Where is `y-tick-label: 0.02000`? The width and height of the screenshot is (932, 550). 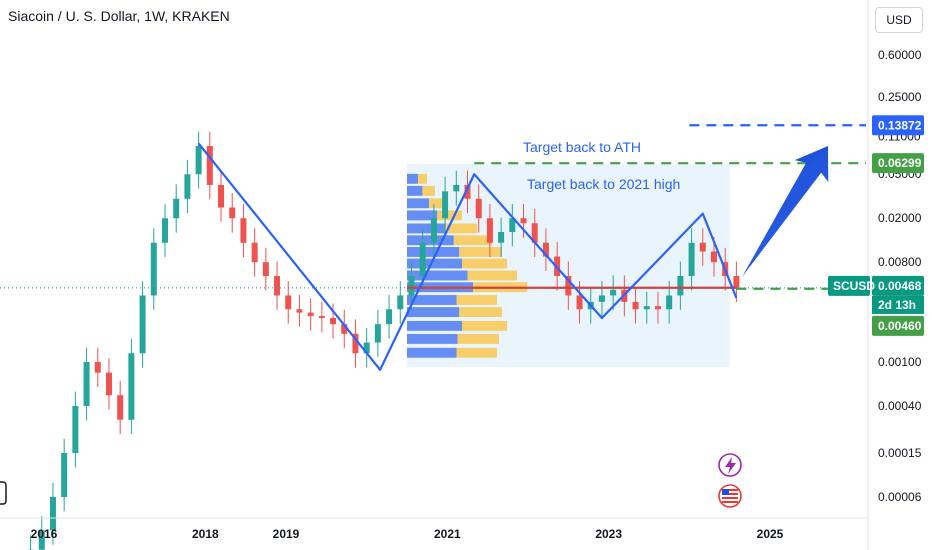 y-tick-label: 0.02000 is located at coordinates (900, 218).